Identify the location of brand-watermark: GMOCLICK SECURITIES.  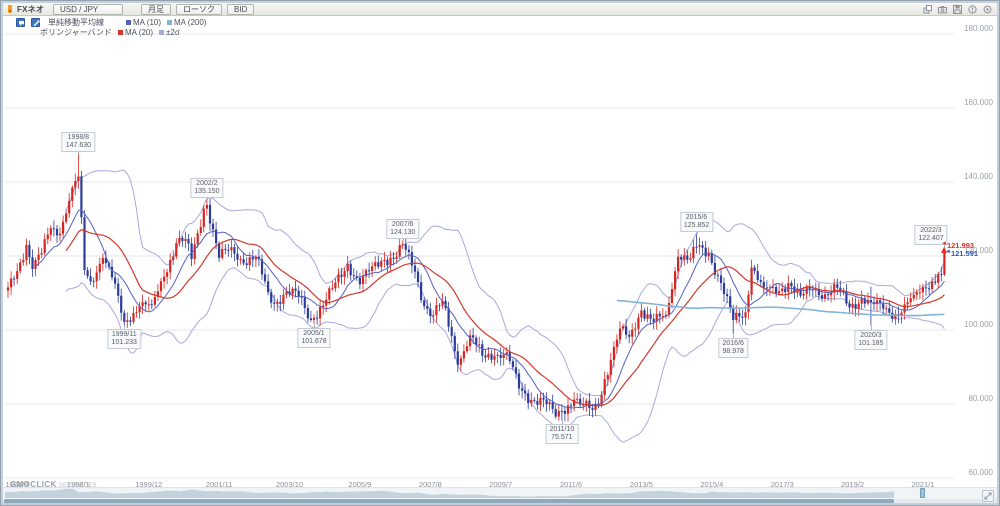
(53, 484).